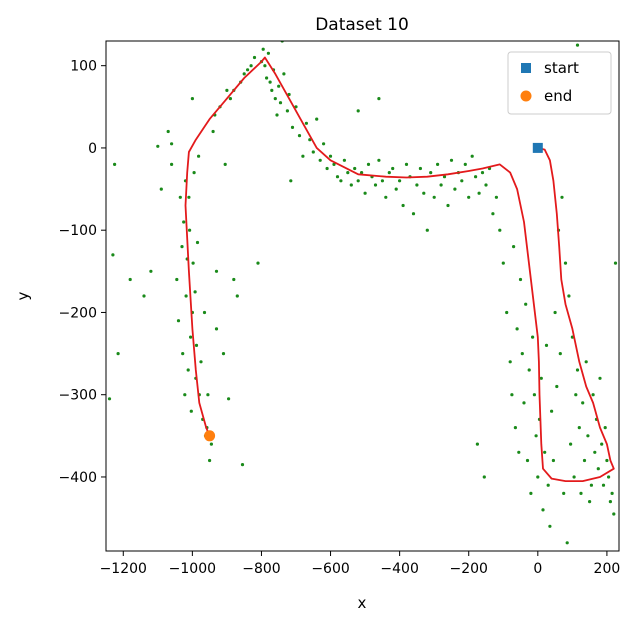 Image resolution: width=633 pixels, height=628 pixels. Describe the element at coordinates (558, 96) in the screenshot. I see `legend-end-label: end` at that location.